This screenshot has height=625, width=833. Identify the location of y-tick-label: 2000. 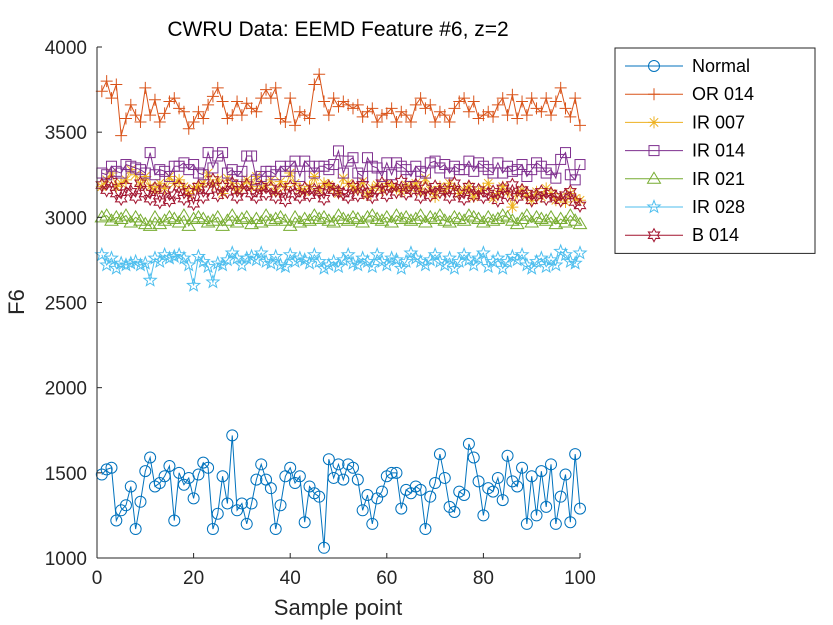
(66, 389).